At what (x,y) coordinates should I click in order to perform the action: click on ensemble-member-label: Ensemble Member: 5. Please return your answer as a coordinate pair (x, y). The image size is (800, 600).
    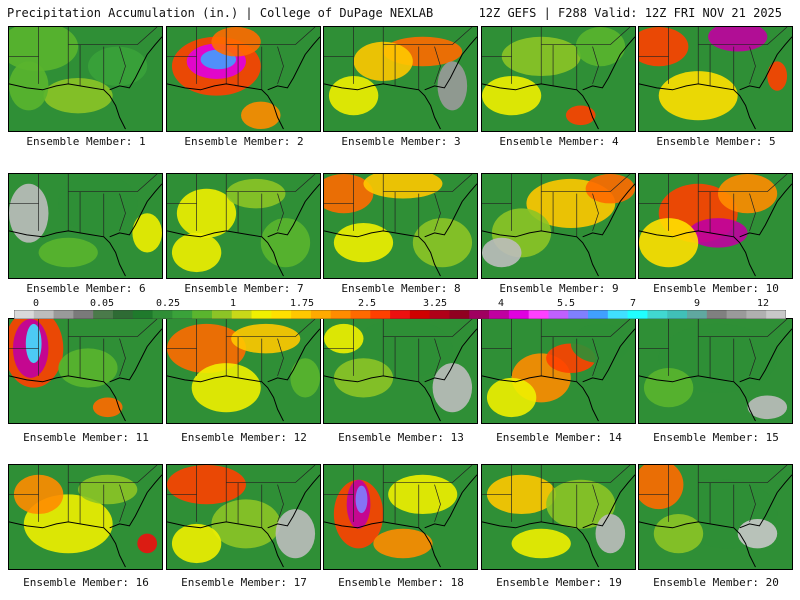
    Looking at the image, I should click on (716, 141).